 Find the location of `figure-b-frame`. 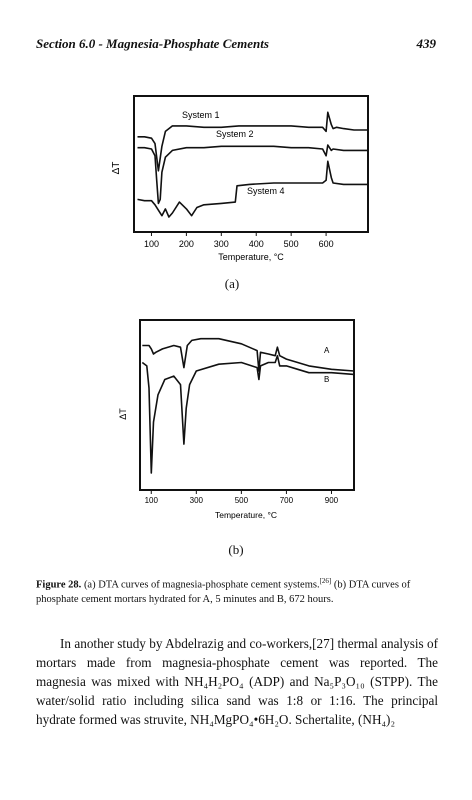

figure-b-frame is located at coordinates (247, 405).